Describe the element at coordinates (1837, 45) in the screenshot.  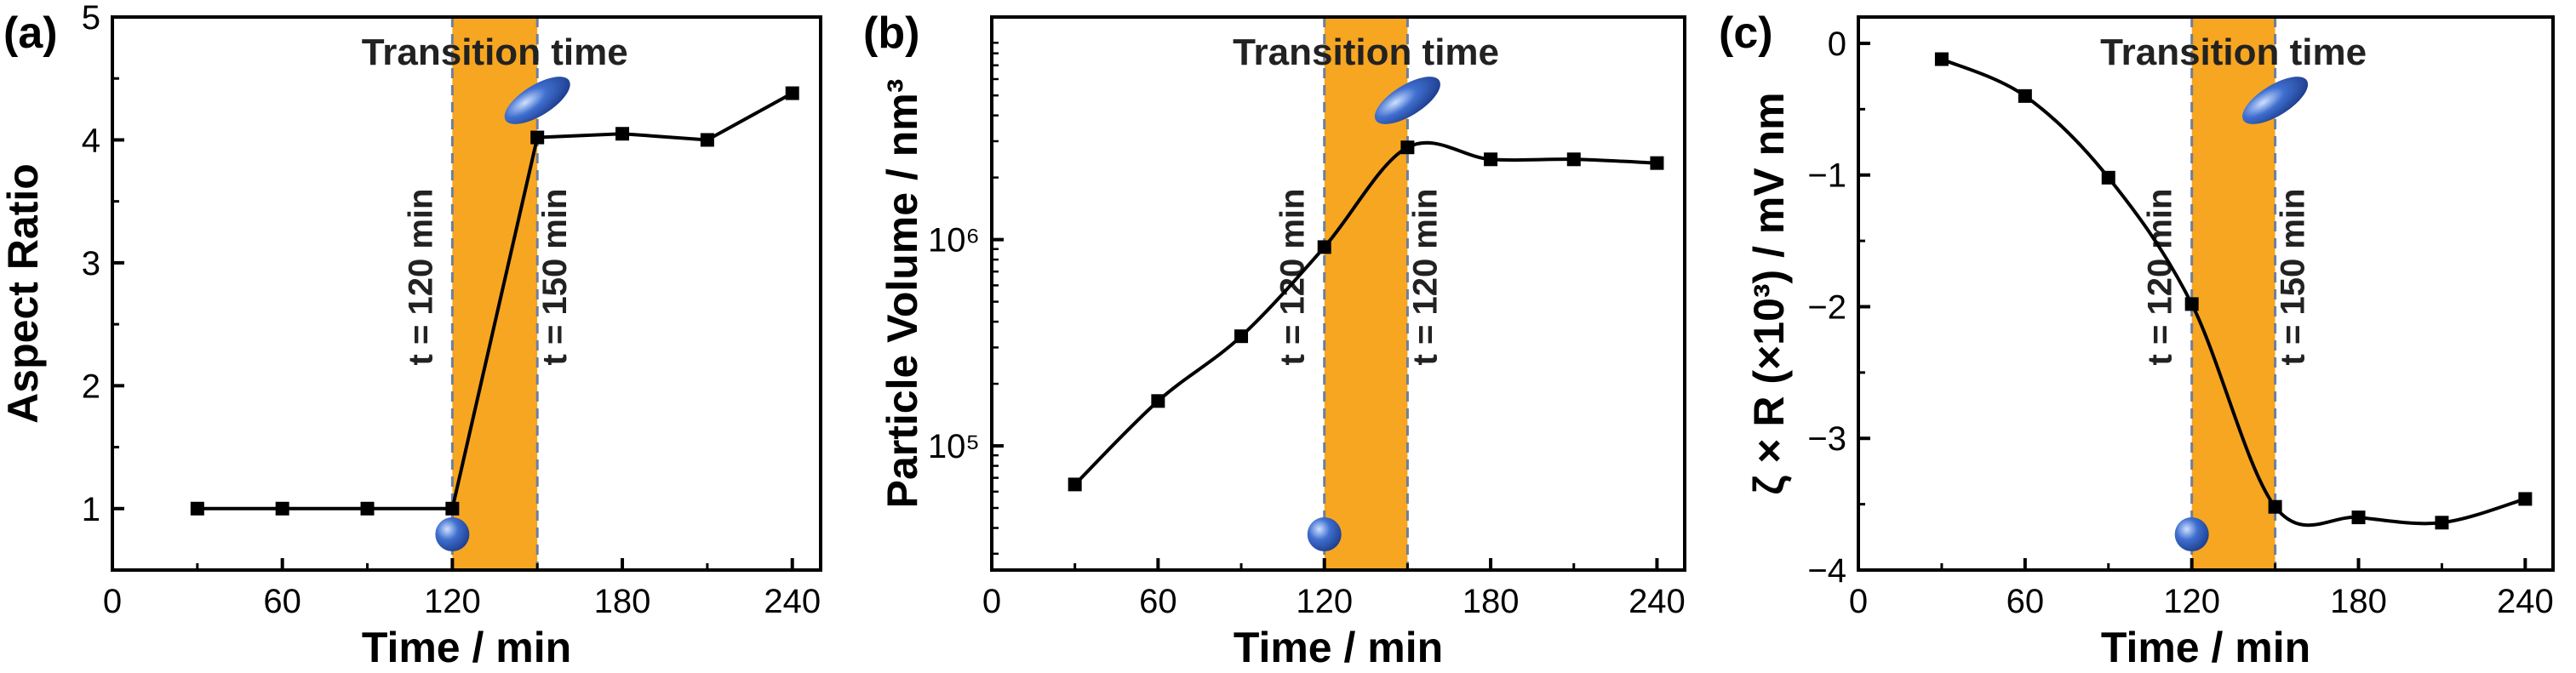
I see `chart-2-y-tick-label-0: 0` at that location.